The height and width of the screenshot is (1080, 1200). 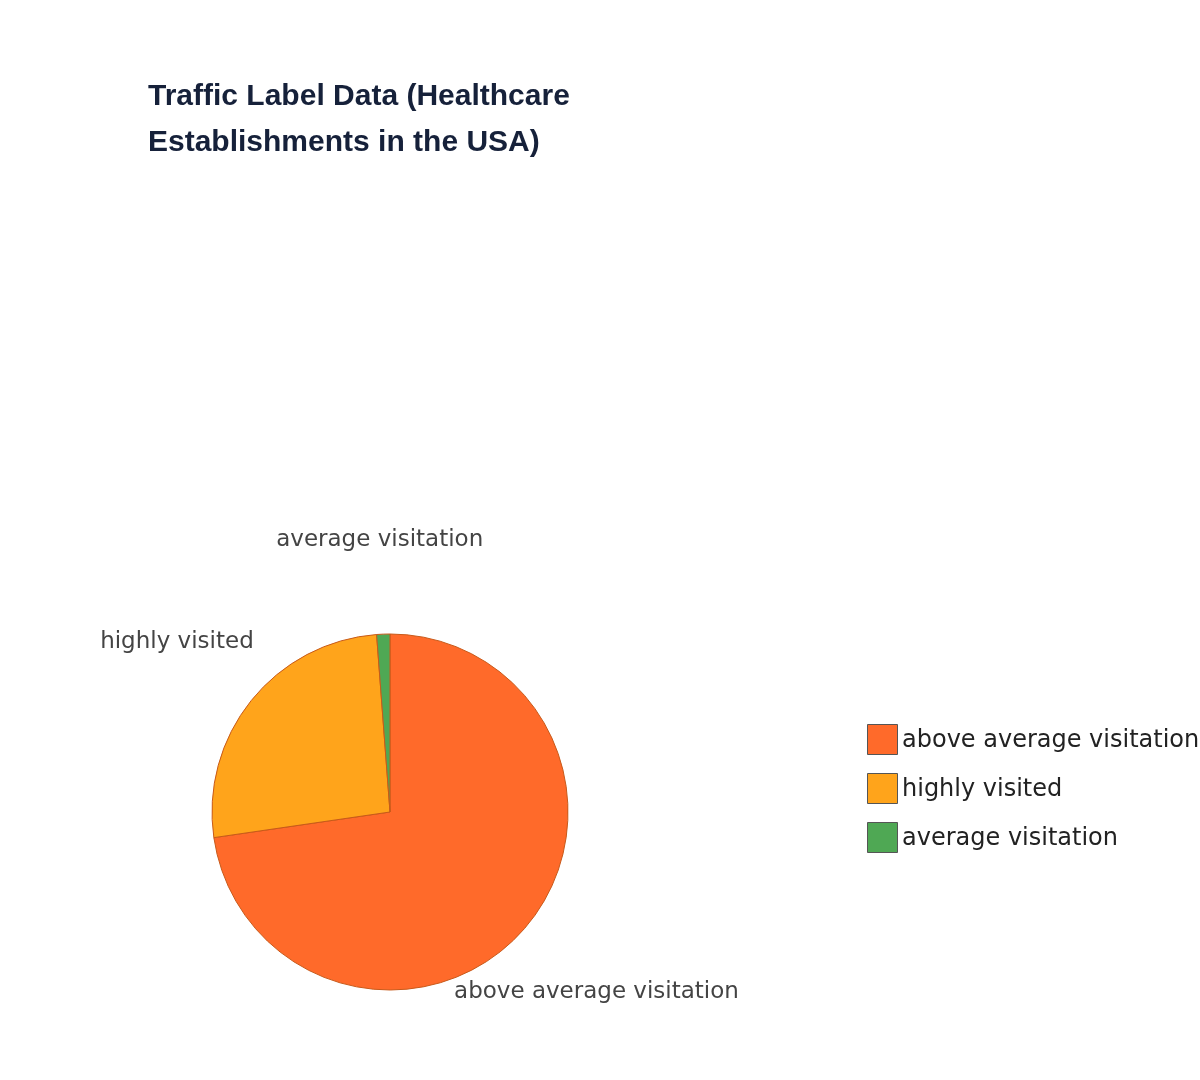 I want to click on chart-title: Traffic Label Data (Healthcare Establishments in the USA), so click(x=359, y=118).